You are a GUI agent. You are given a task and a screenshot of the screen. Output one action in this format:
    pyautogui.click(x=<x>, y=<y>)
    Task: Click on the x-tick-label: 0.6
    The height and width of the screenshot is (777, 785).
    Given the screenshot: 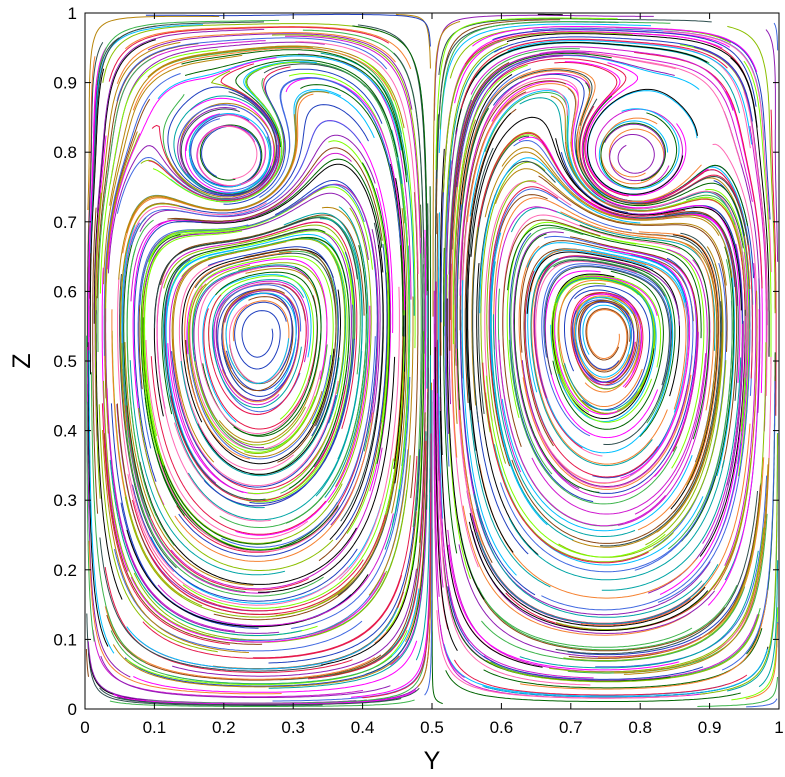 What is the action you would take?
    pyautogui.click(x=502, y=727)
    